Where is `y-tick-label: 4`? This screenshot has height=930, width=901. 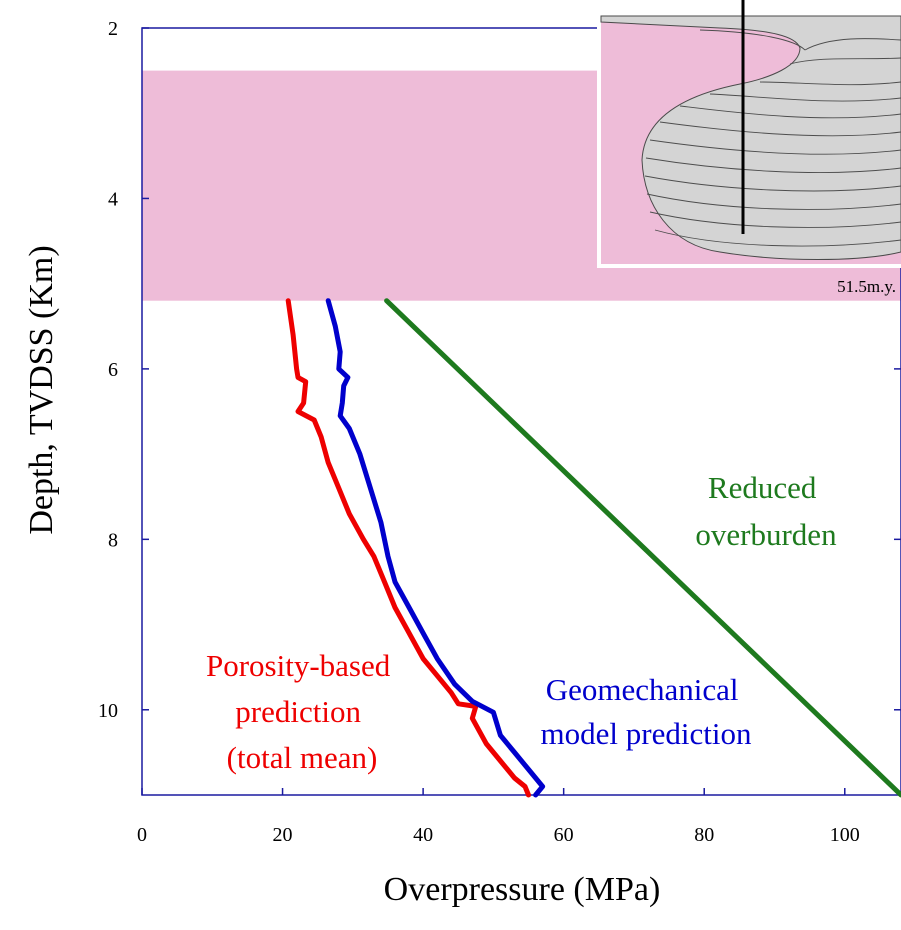 y-tick-label: 4 is located at coordinates (113, 199).